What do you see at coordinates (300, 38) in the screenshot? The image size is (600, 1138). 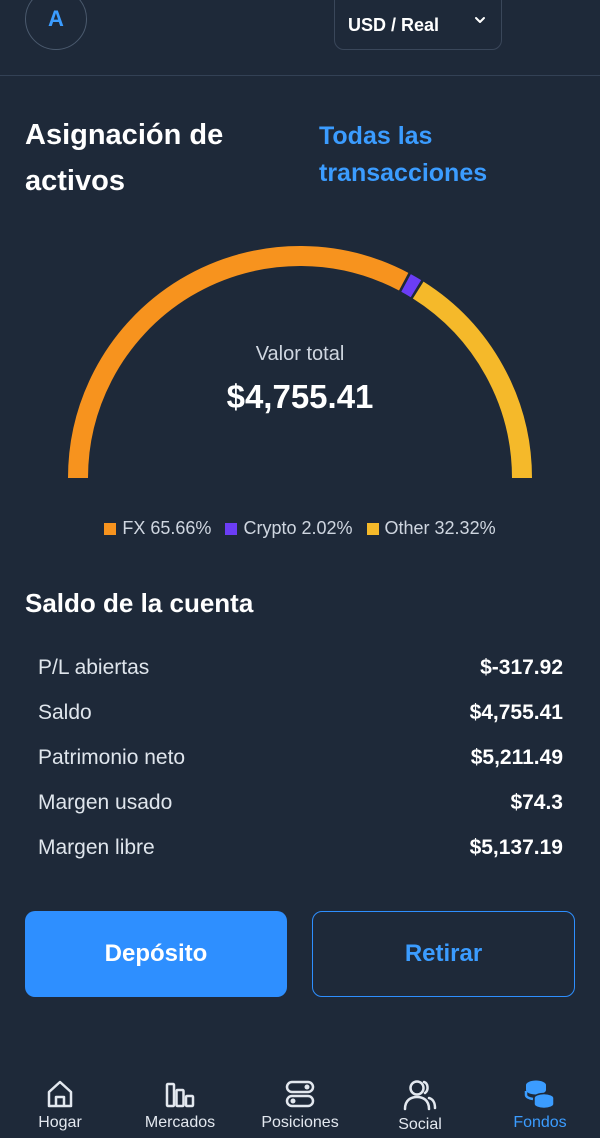 I see `top-bar: A USD / Real` at bounding box center [300, 38].